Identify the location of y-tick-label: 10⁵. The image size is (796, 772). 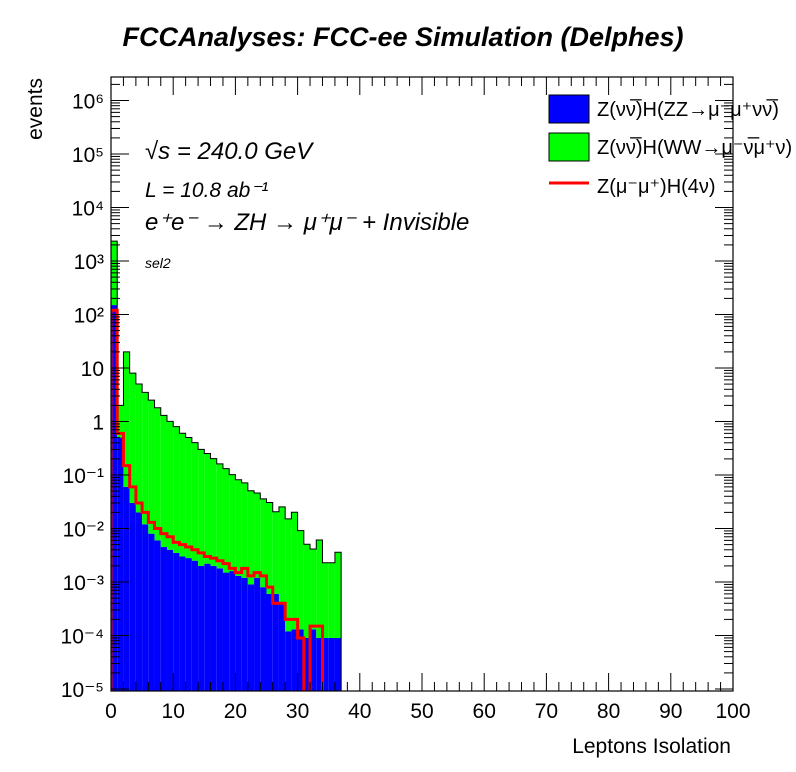
(88, 155).